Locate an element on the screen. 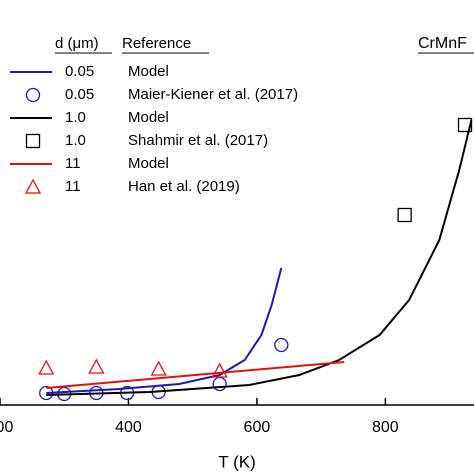 The height and width of the screenshot is (474, 474). legend-label: Shahmir et al. (2017) is located at coordinates (198, 140).